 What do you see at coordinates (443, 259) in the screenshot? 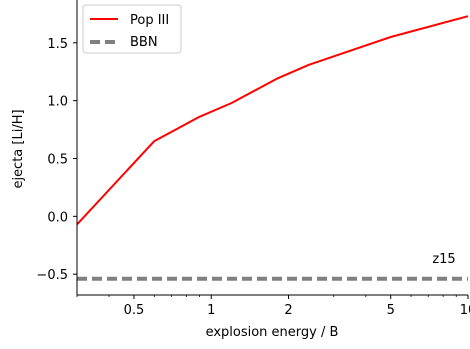
I see `model-annotation: z15` at bounding box center [443, 259].